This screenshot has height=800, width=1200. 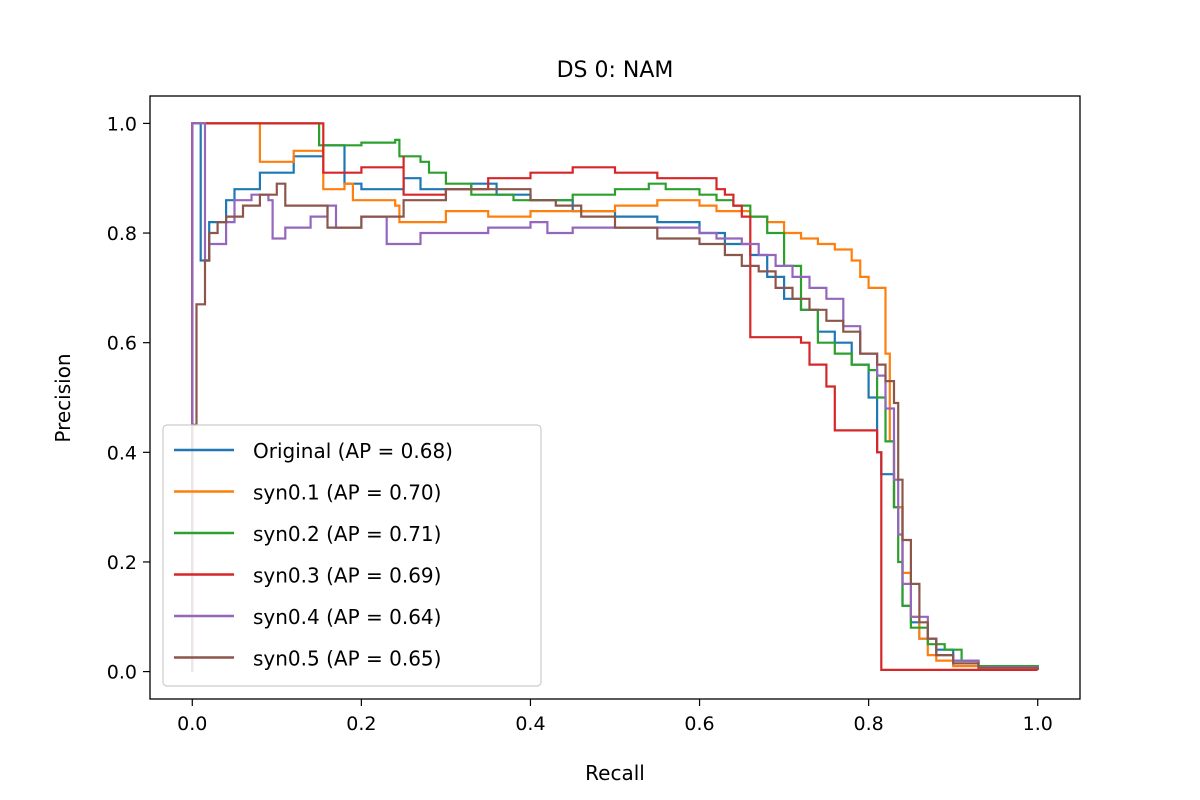 What do you see at coordinates (347, 493) in the screenshot?
I see `legend-label: syn0.1 (AP = 0.70)` at bounding box center [347, 493].